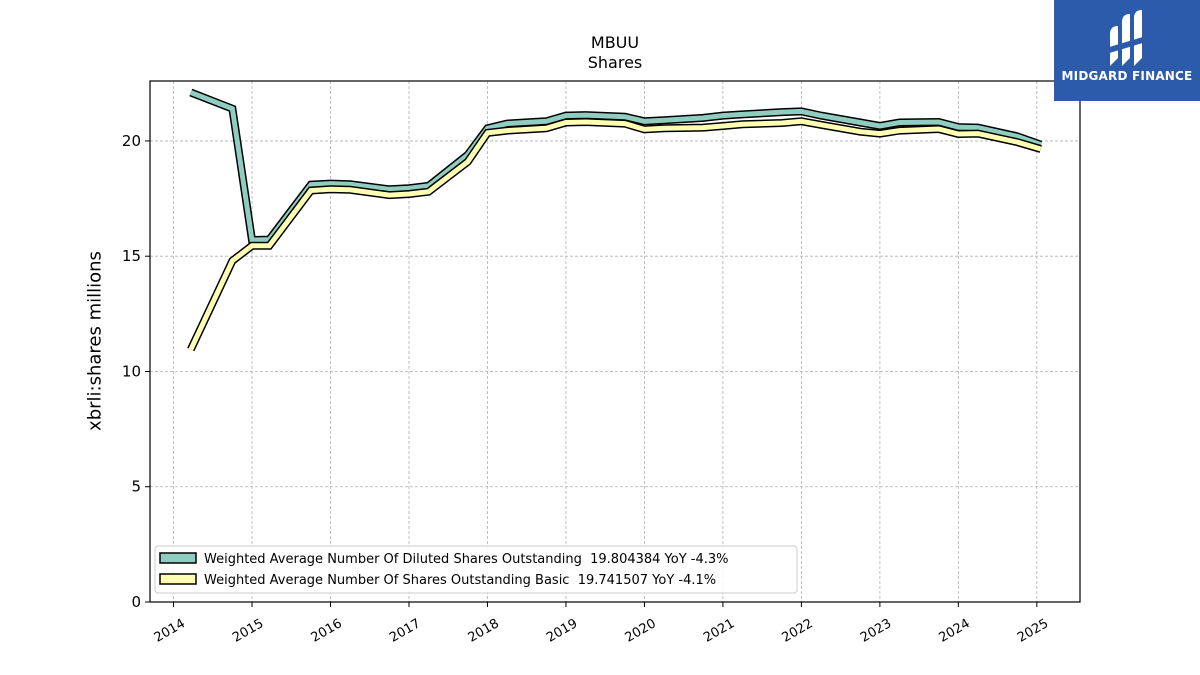  I want to click on legend-swatch-basic, so click(178, 579).